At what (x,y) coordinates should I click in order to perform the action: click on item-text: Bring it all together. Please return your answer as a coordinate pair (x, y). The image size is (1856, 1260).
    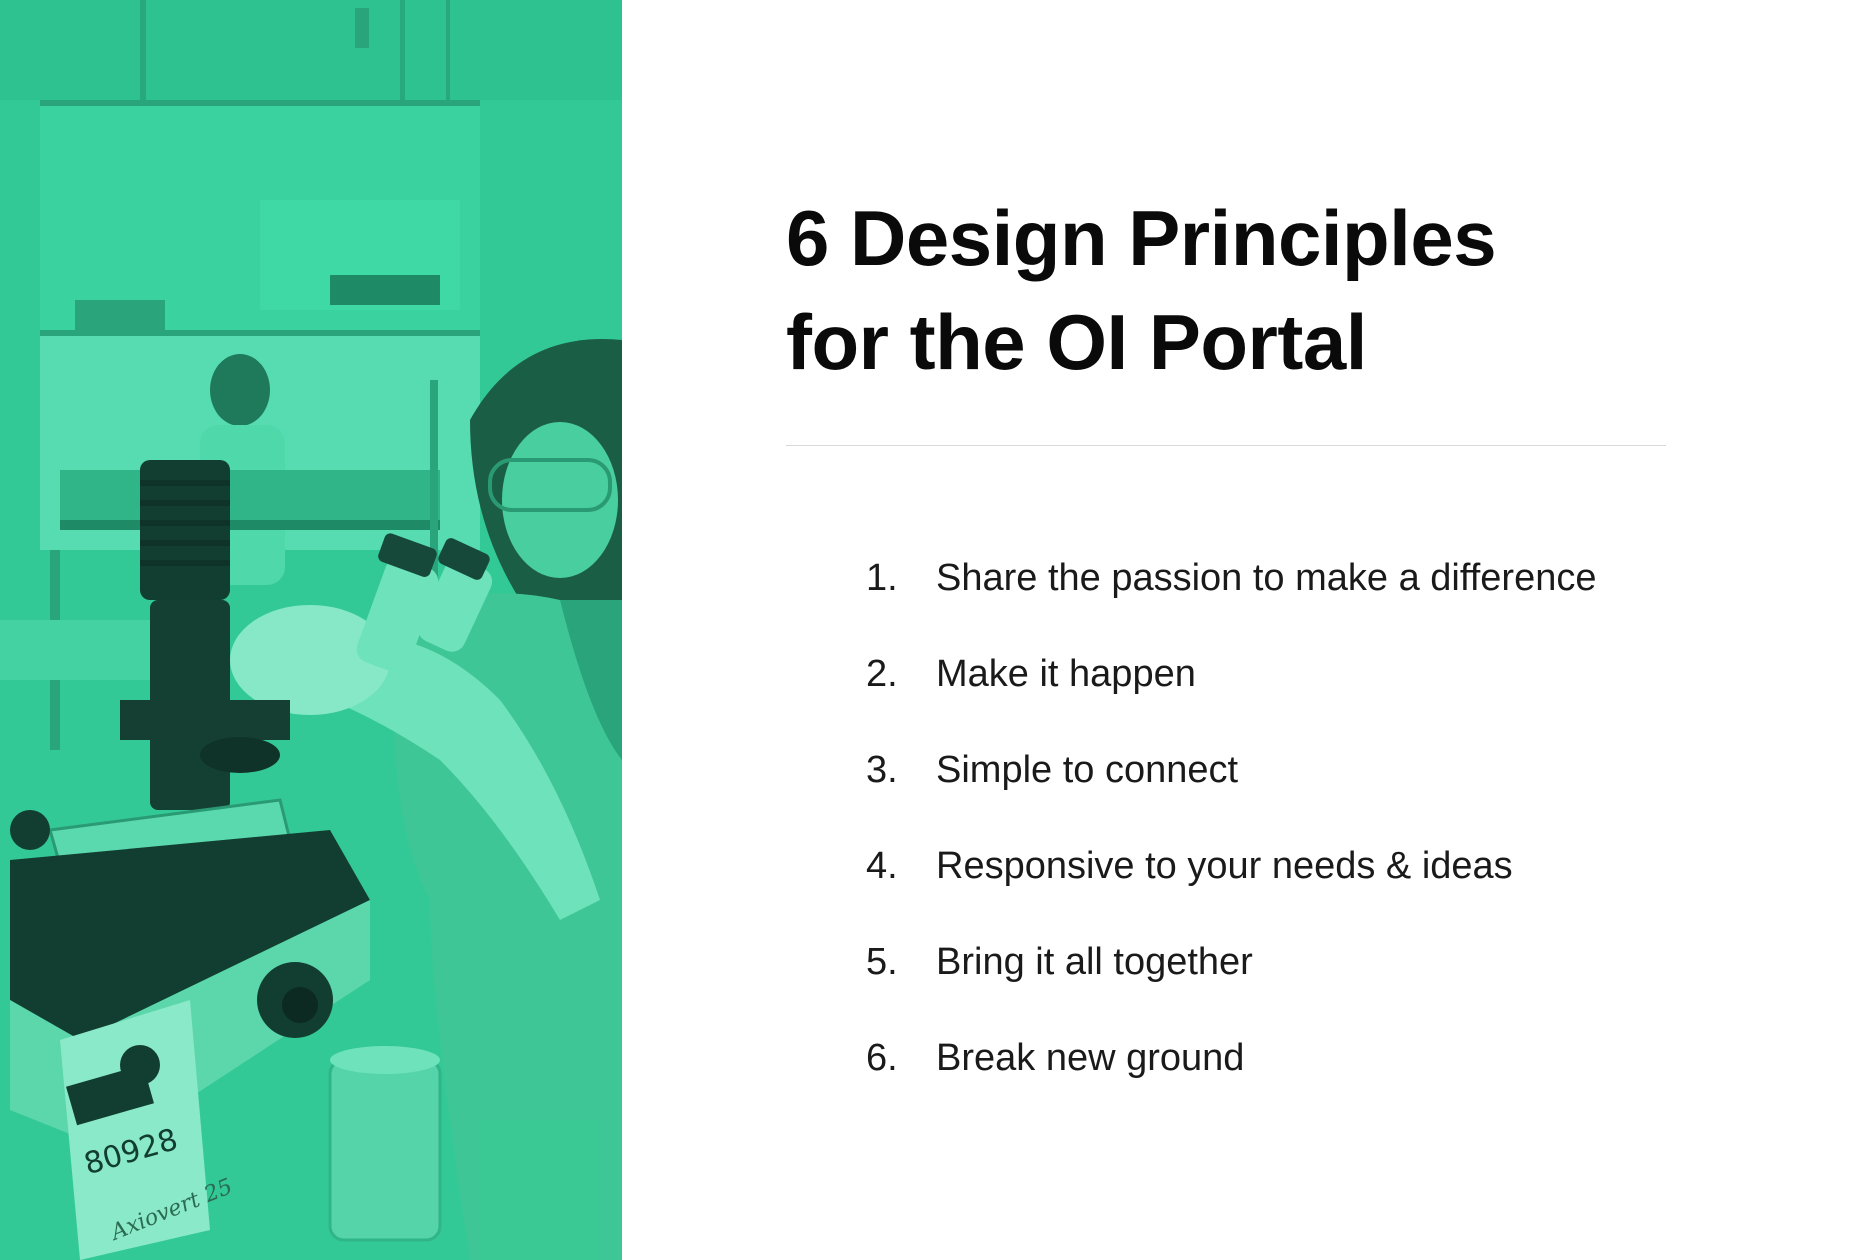
    Looking at the image, I should click on (1094, 961).